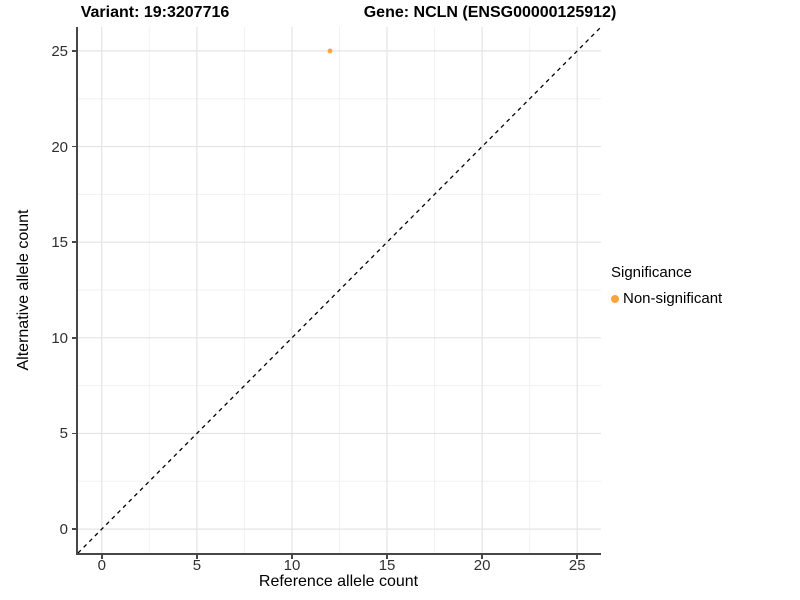 Image resolution: width=800 pixels, height=600 pixels. Describe the element at coordinates (59, 147) in the screenshot. I see `y-tick-label: 20` at that location.